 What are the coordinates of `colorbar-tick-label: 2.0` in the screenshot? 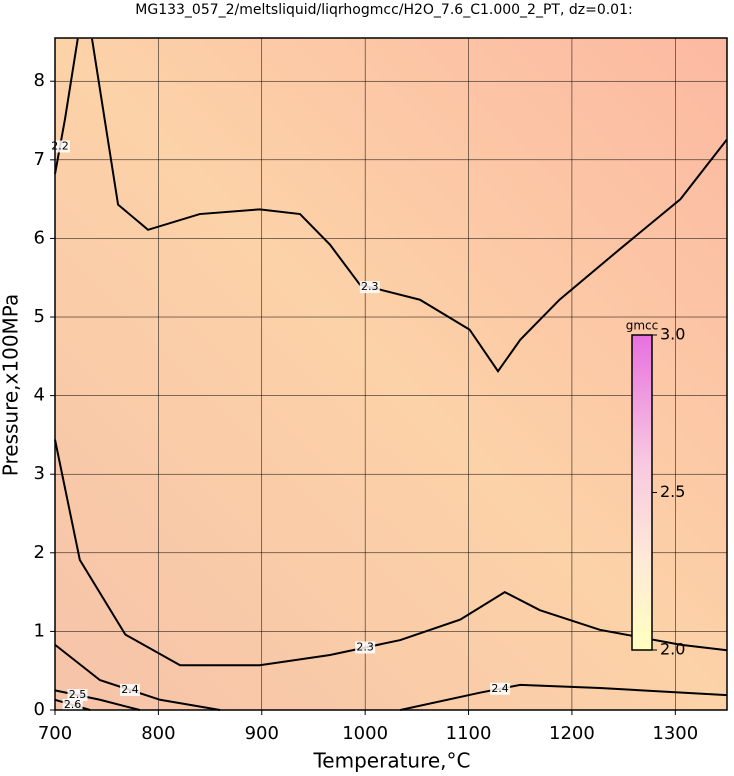 It's located at (672, 649).